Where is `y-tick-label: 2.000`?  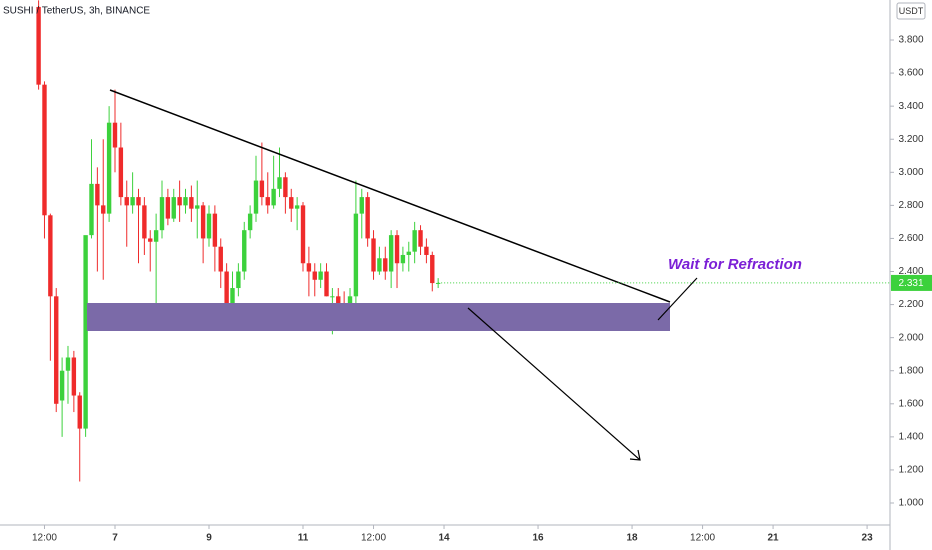 y-tick-label: 2.000 is located at coordinates (910, 337).